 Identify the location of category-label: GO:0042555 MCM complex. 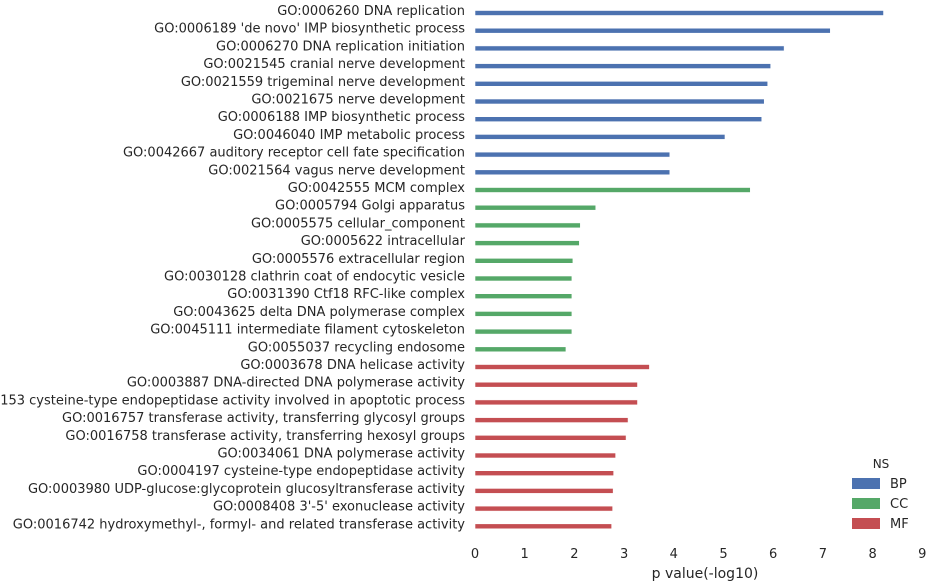
(377, 188).